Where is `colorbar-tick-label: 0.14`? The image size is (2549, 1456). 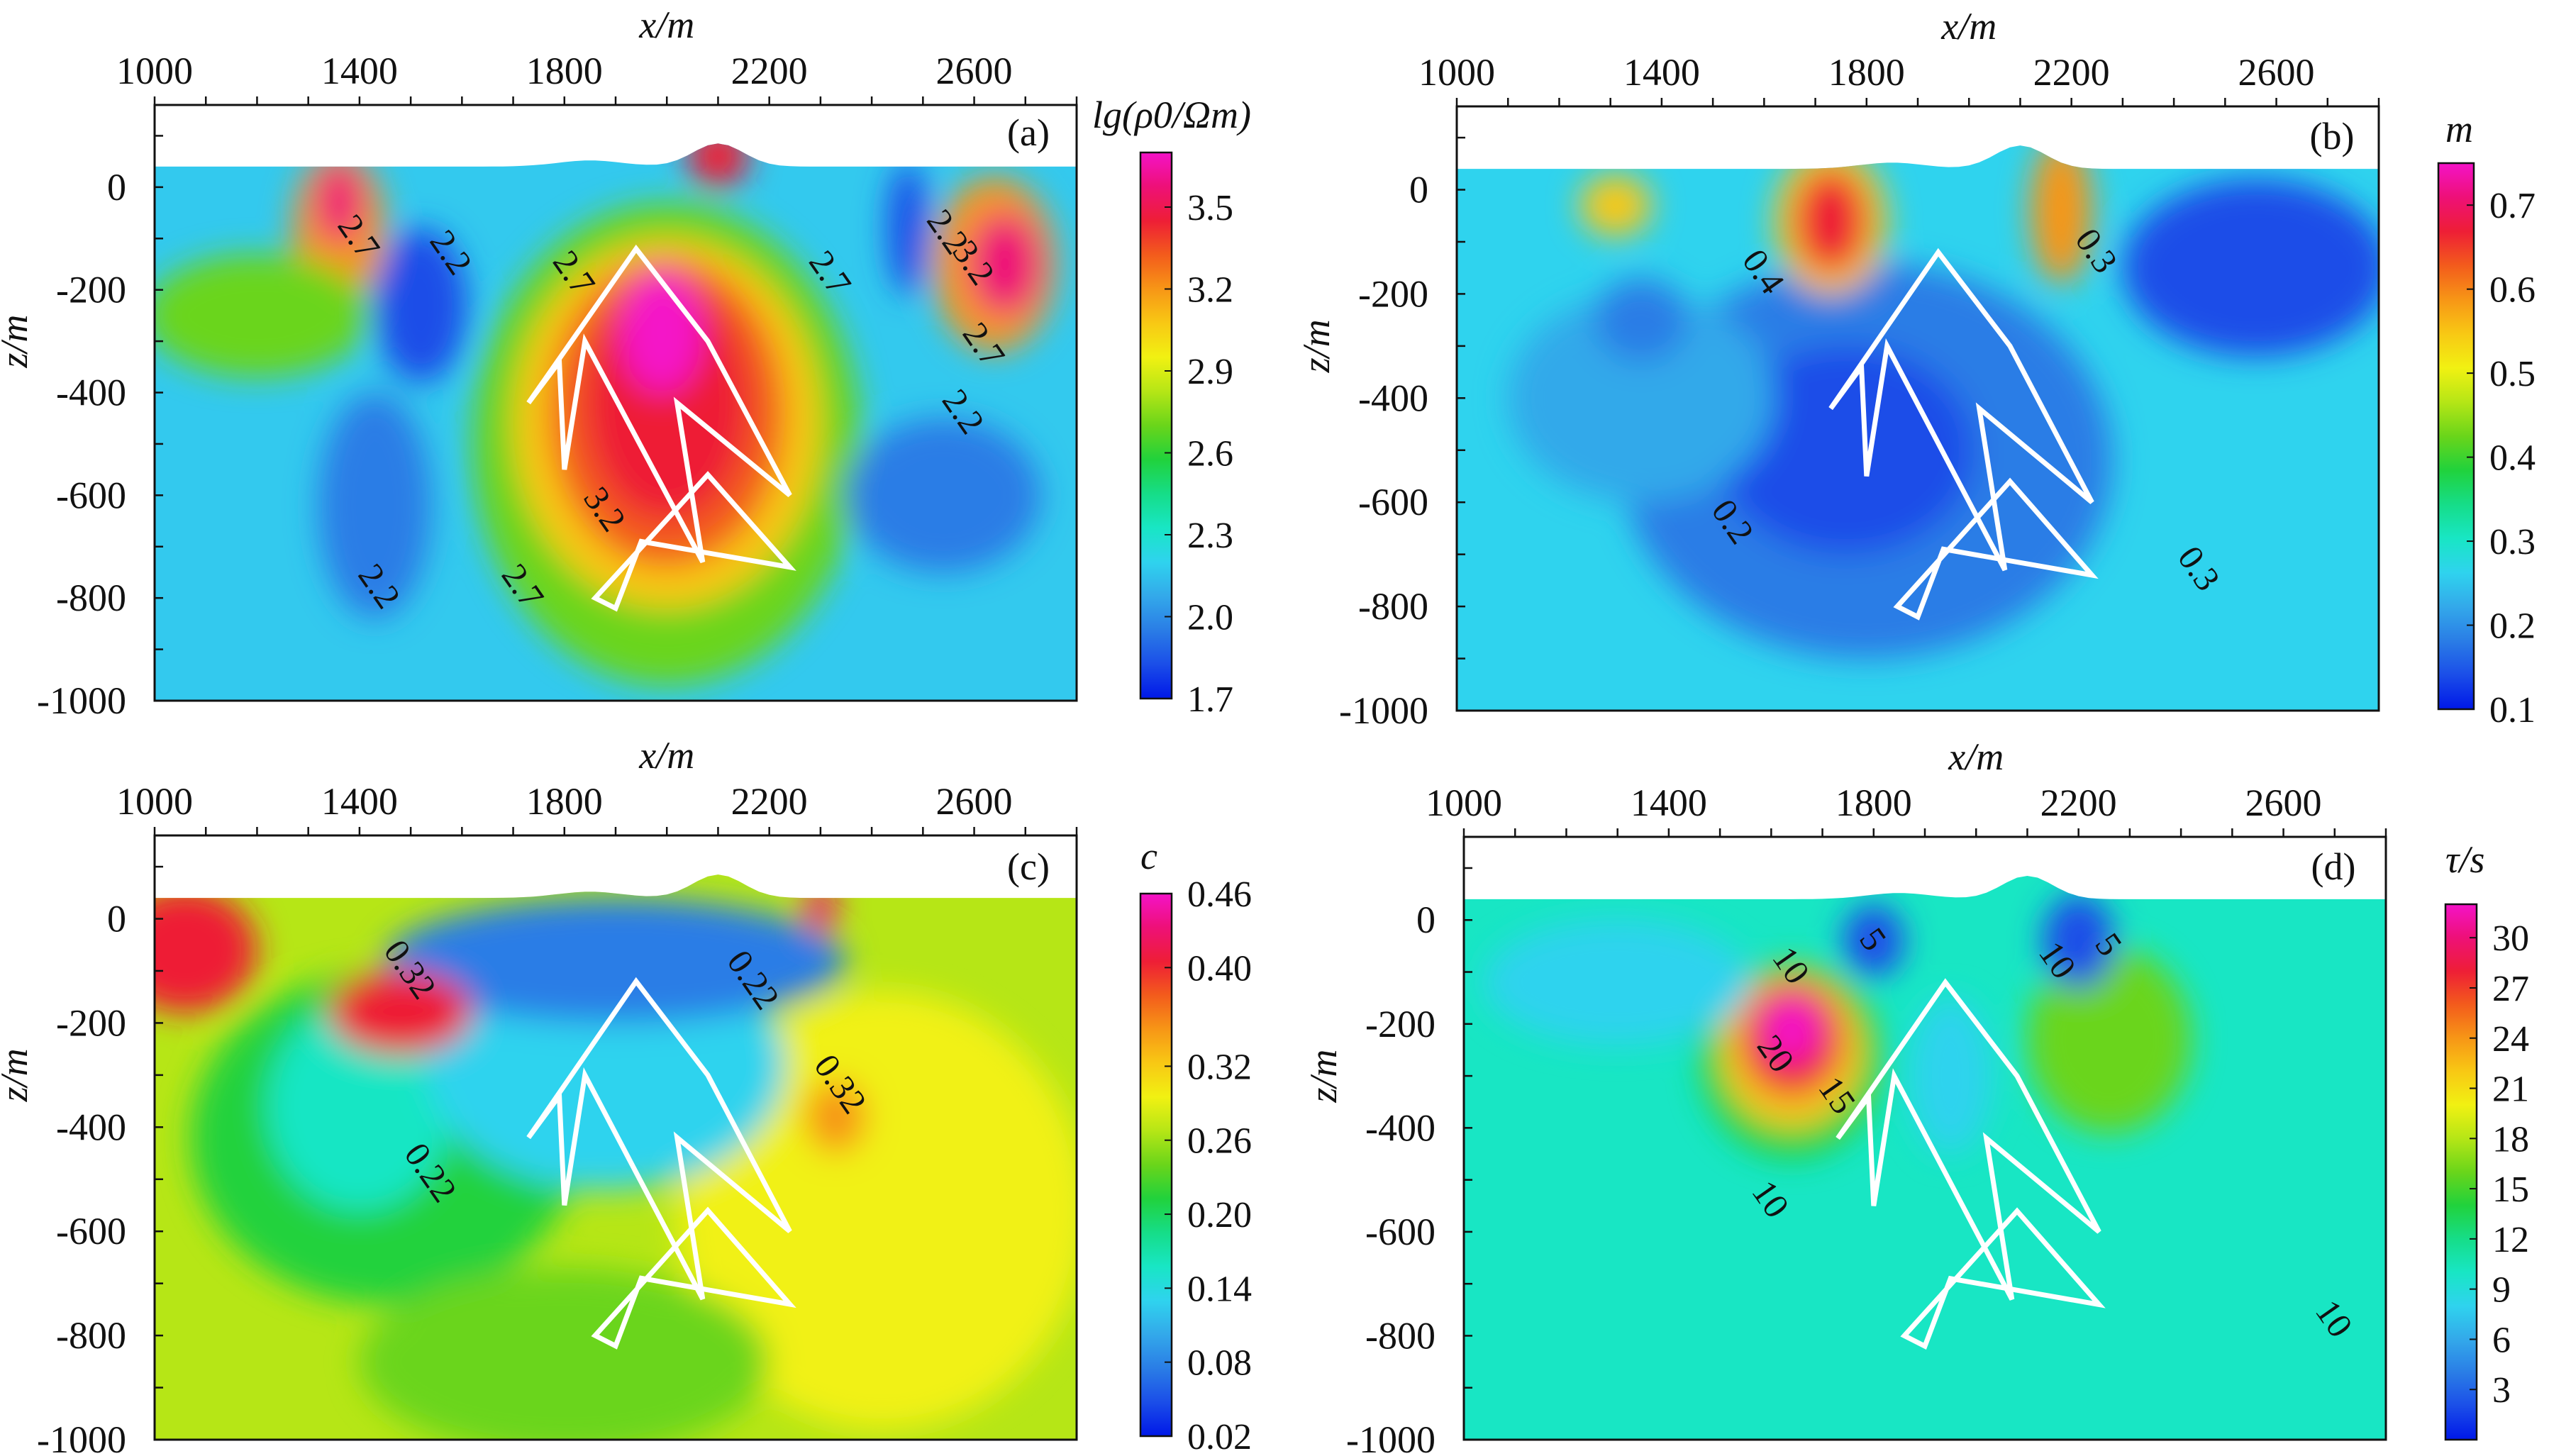
colorbar-tick-label: 0.14 is located at coordinates (1219, 1289).